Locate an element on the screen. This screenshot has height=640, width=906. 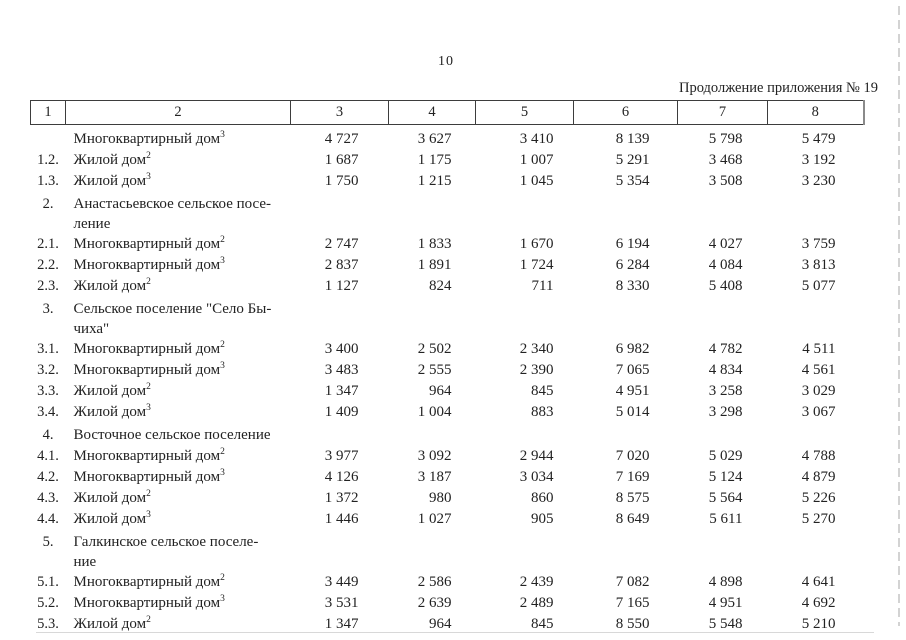
value-cell: 2 586 is located at coordinates (434, 582).